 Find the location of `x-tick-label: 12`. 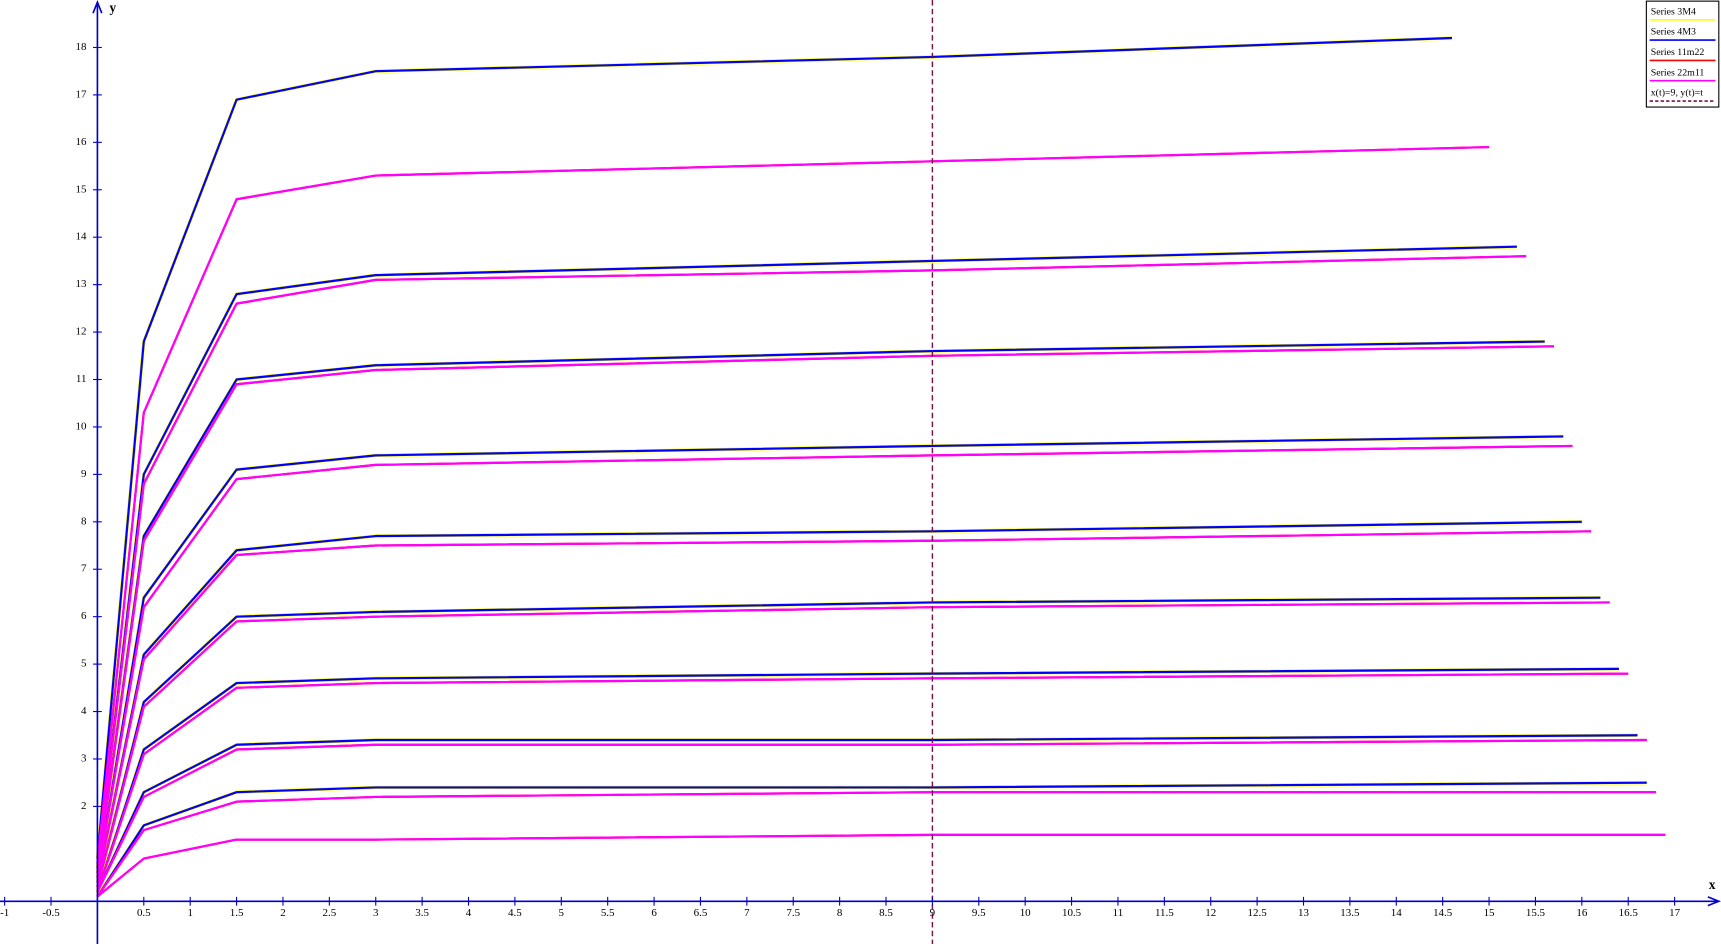

x-tick-label: 12 is located at coordinates (1210, 913).